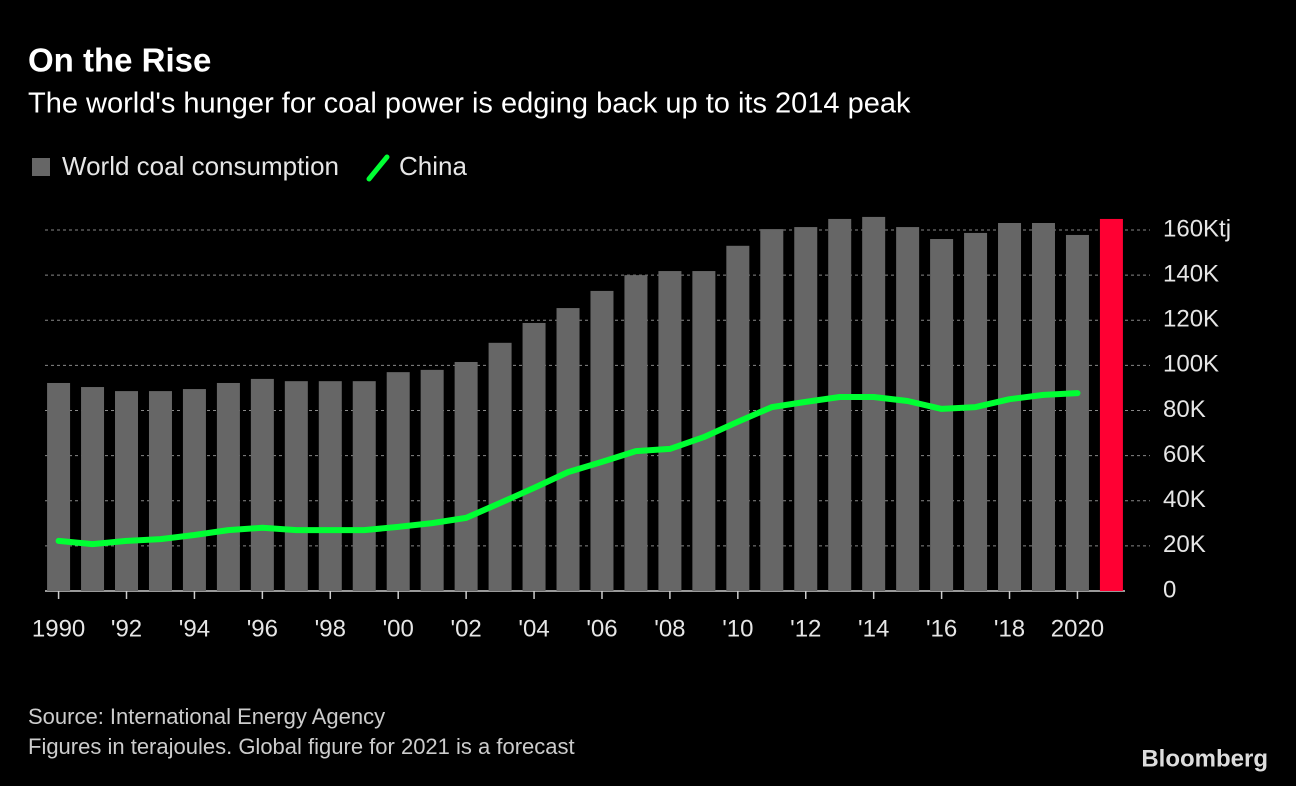 The height and width of the screenshot is (786, 1296). What do you see at coordinates (669, 628) in the screenshot?
I see `x-tick-label: '08` at bounding box center [669, 628].